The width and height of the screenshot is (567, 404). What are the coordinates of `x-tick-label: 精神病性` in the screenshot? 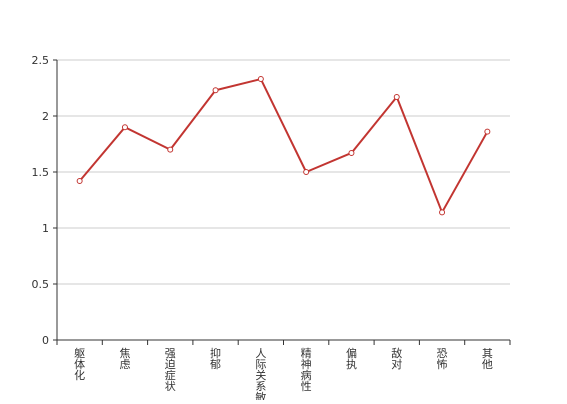 It's located at (306, 370).